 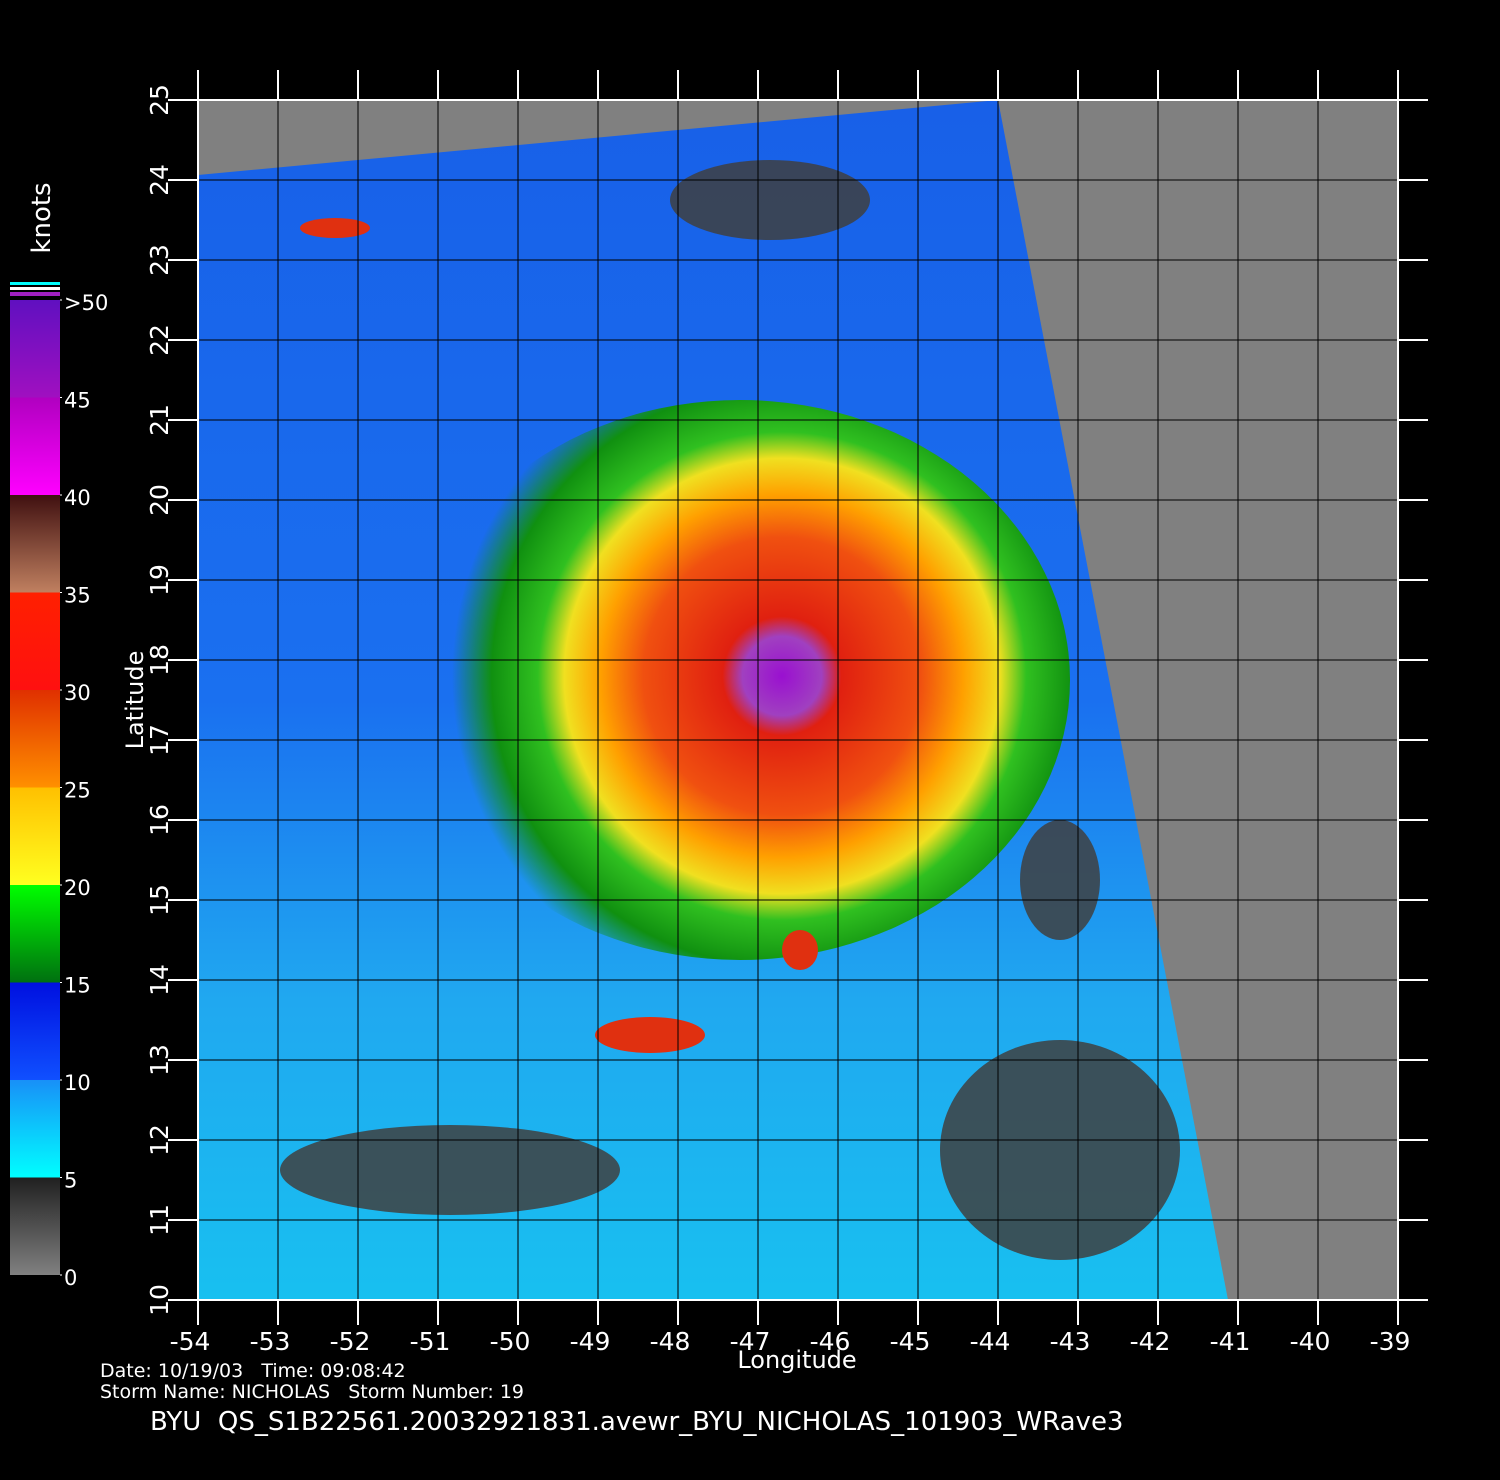 What do you see at coordinates (77, 986) in the screenshot?
I see `colorbar-tick-label: 15` at bounding box center [77, 986].